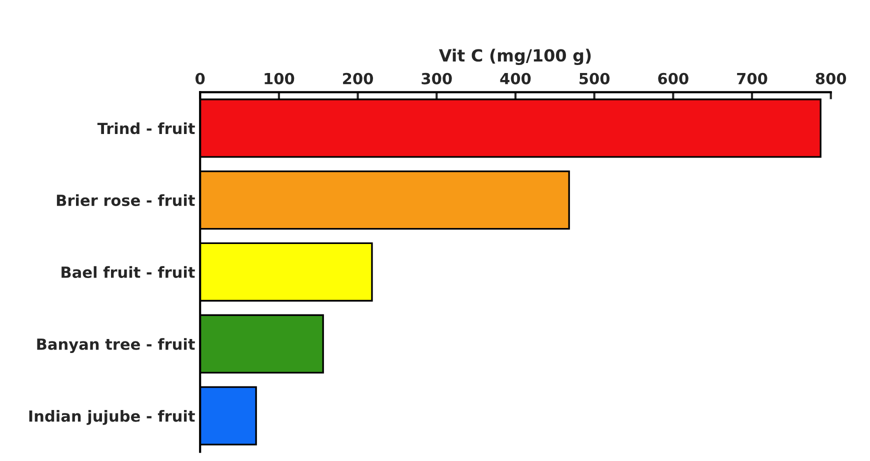 The image size is (870, 461). I want to click on y-tick-label: Bael fruit - fruit, so click(128, 272).